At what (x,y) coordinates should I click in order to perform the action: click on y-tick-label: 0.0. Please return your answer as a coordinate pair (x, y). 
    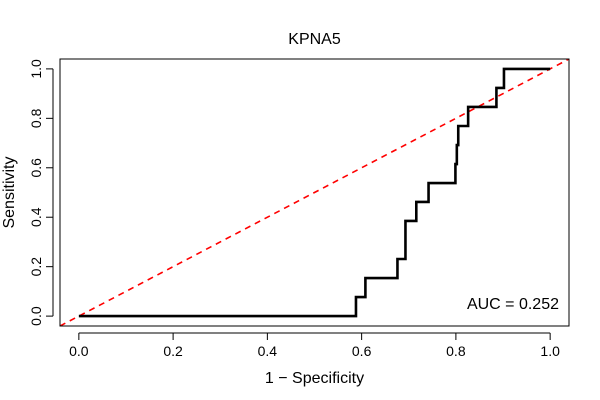
    Looking at the image, I should click on (36, 316).